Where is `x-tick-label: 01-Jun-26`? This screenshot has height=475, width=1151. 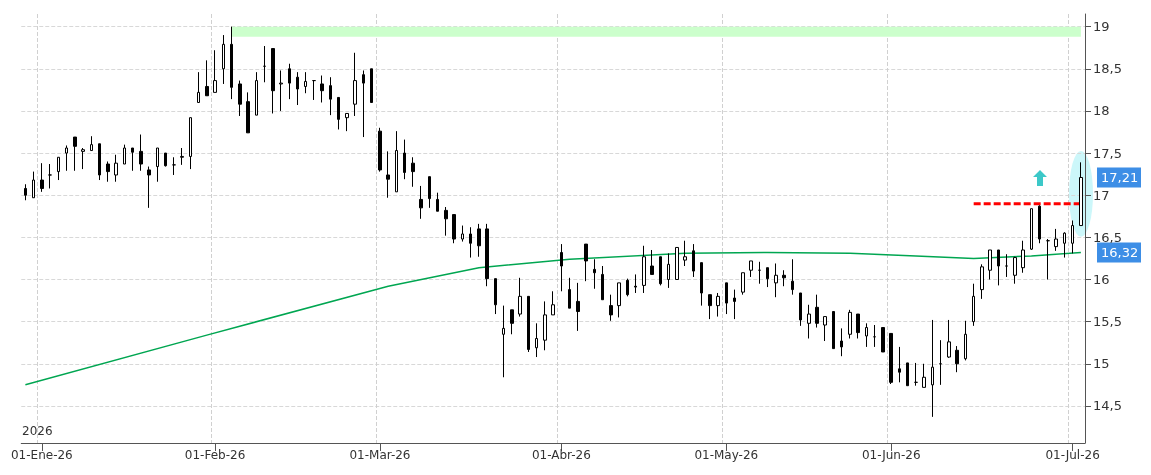 x-tick-label: 01-Jun-26 is located at coordinates (891, 455).